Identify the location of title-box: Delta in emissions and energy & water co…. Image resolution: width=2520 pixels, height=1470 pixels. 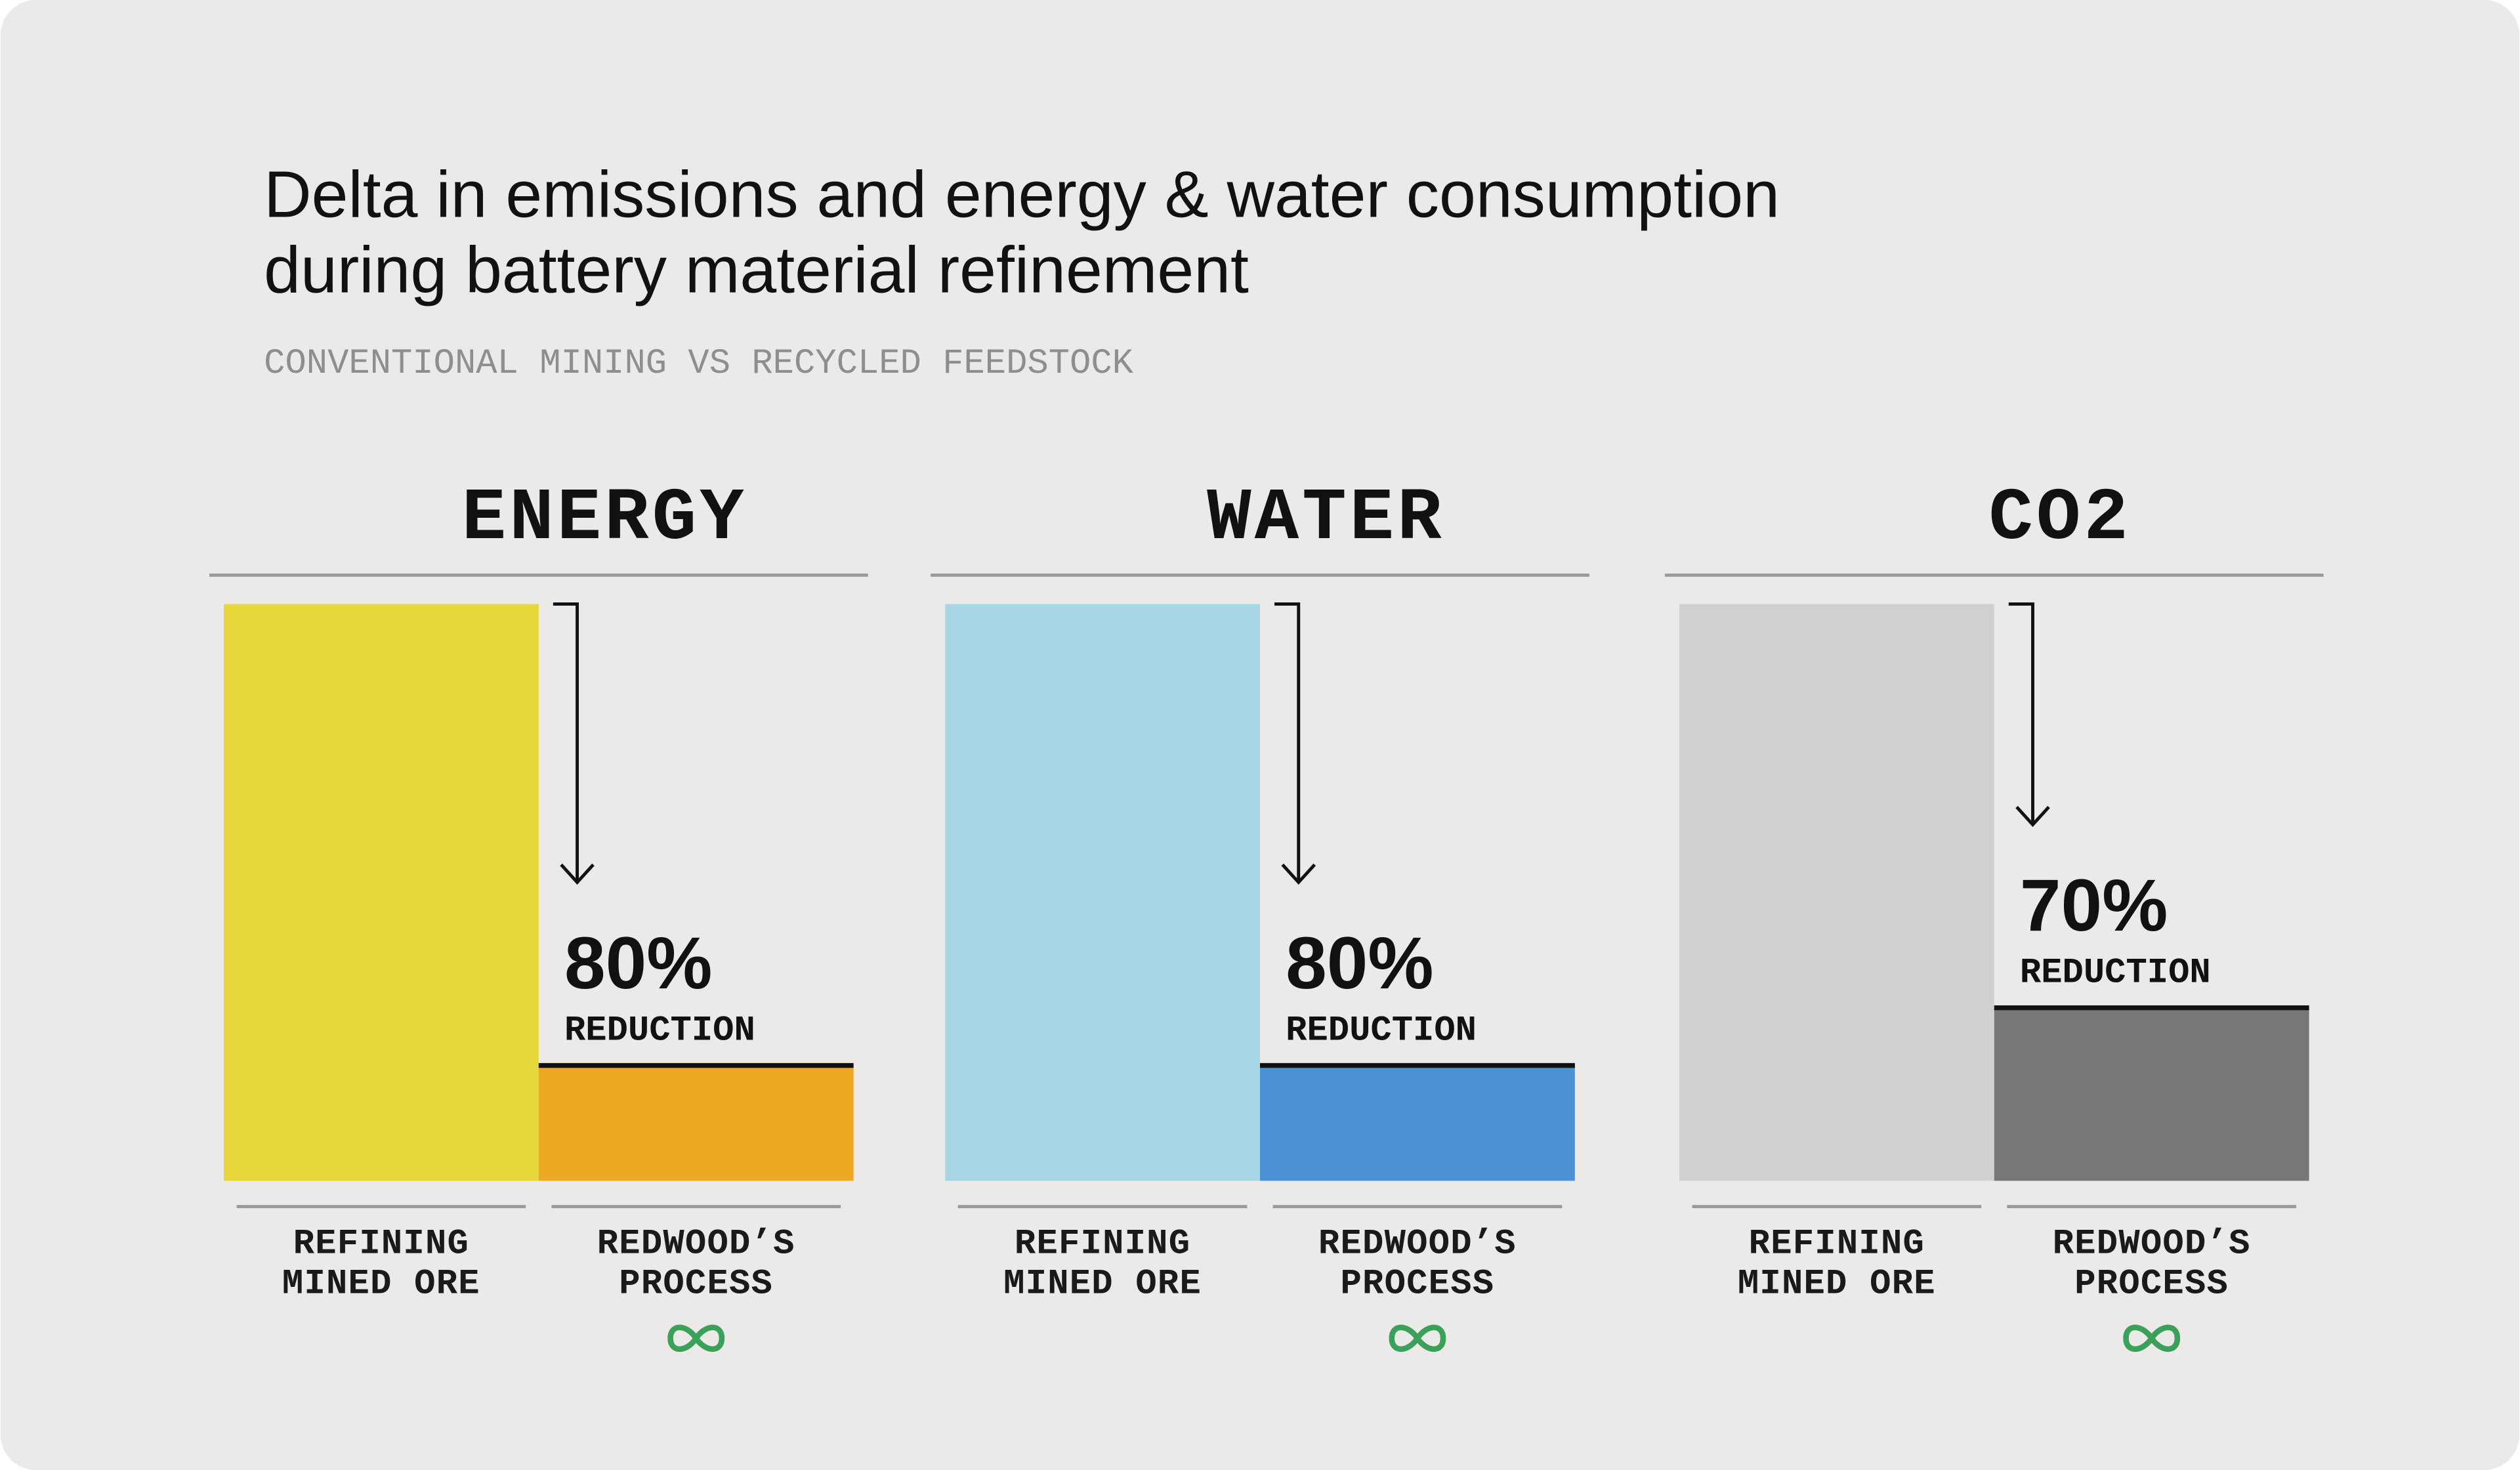
(1022, 232).